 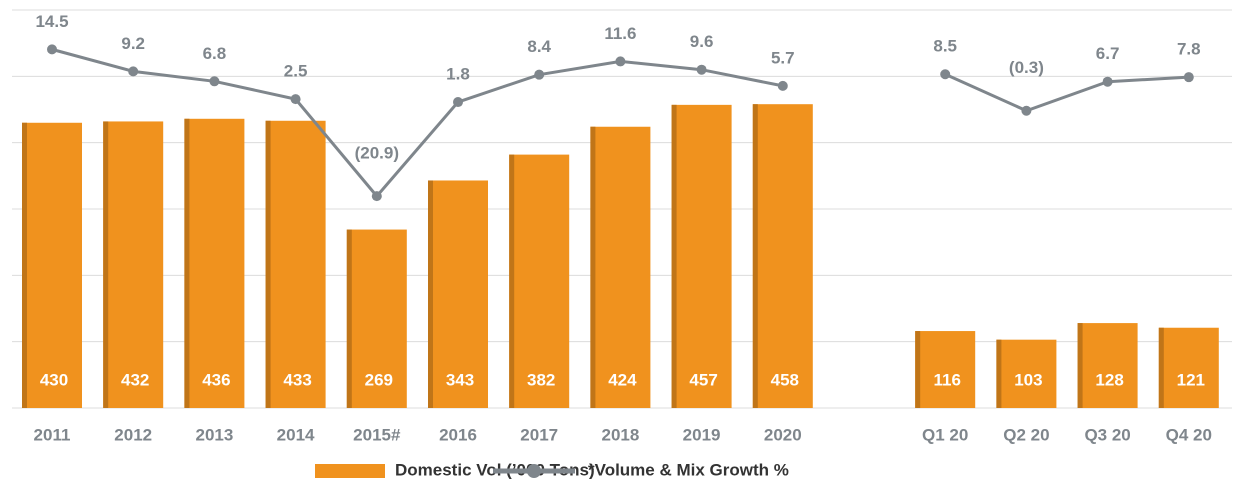 What do you see at coordinates (216, 379) in the screenshot?
I see `bar-value-label: 436` at bounding box center [216, 379].